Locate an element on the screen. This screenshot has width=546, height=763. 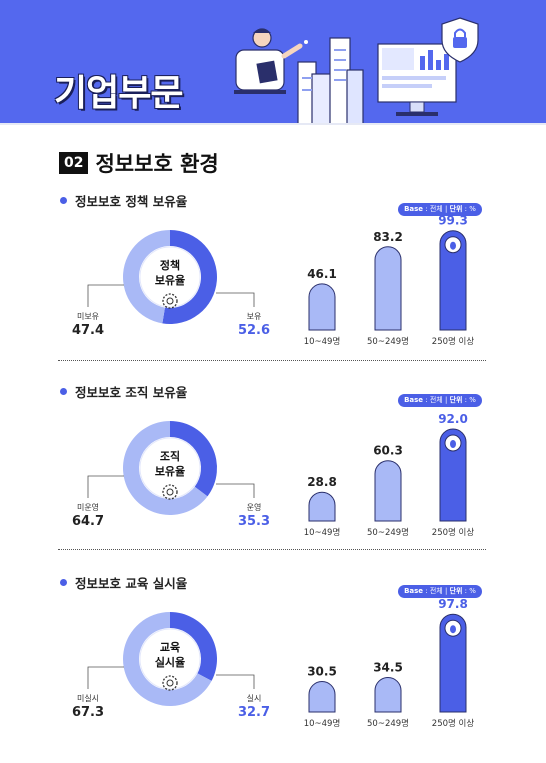
donut-label-name: 미보유 is located at coordinates (88, 316).